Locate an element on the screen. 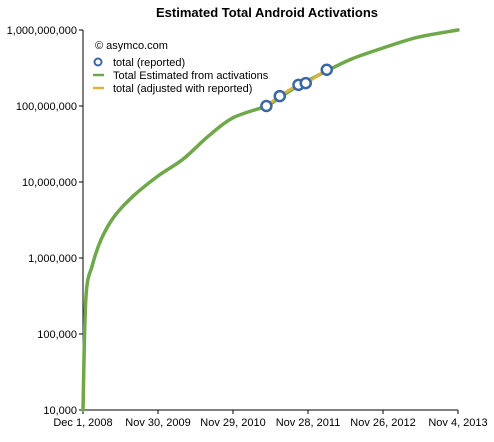 This screenshot has width=494, height=442. chart-title: Estimated Total Android Activations is located at coordinates (267, 12).